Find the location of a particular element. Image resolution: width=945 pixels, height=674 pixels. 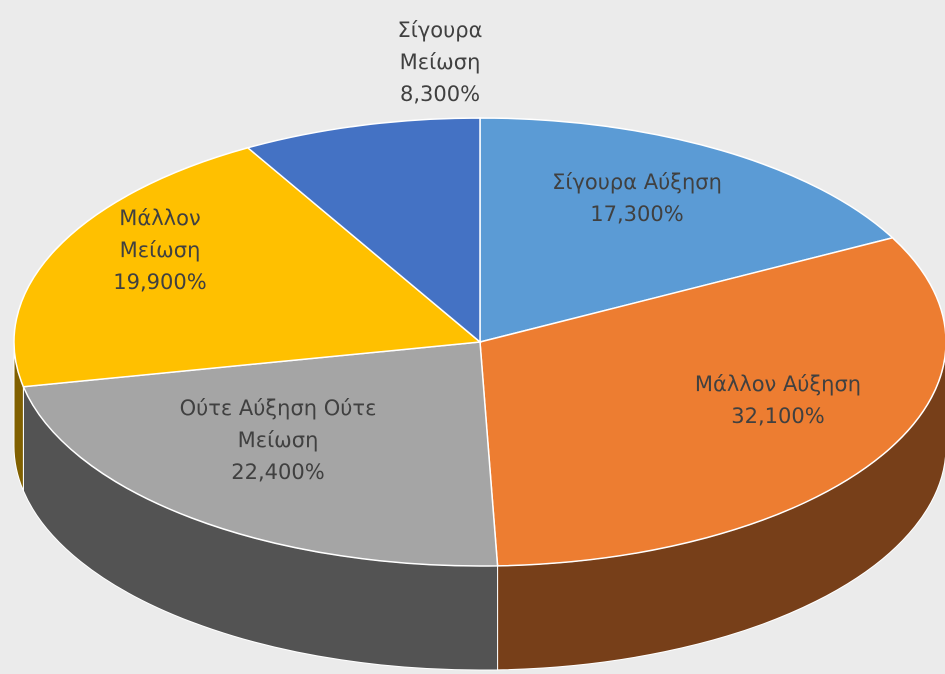

data-label: Ούτε Αύξηση Ούτε Μείωση 22,400% is located at coordinates (278, 440).